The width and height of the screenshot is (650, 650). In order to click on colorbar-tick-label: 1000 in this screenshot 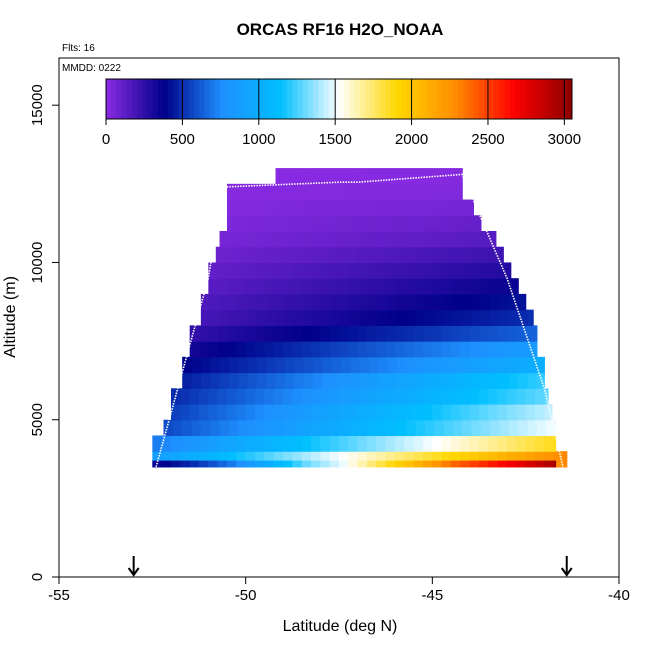, I will do `click(258, 139)`.